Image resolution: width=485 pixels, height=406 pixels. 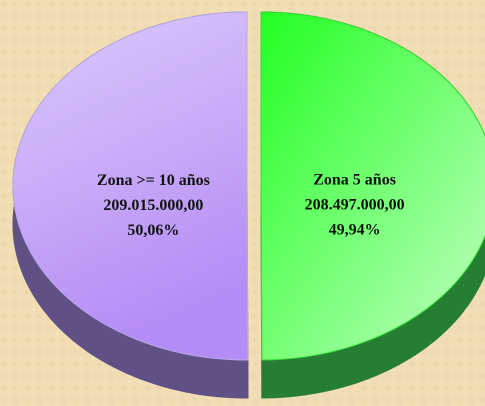 I want to click on slice-label: Zona >= 10 años, so click(x=153, y=180).